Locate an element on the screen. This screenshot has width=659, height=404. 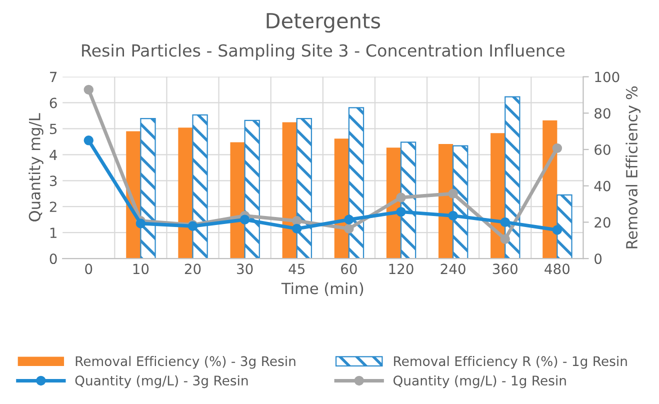
legend-label: Quantity (mg/L) - 1g Resin is located at coordinates (479, 381).